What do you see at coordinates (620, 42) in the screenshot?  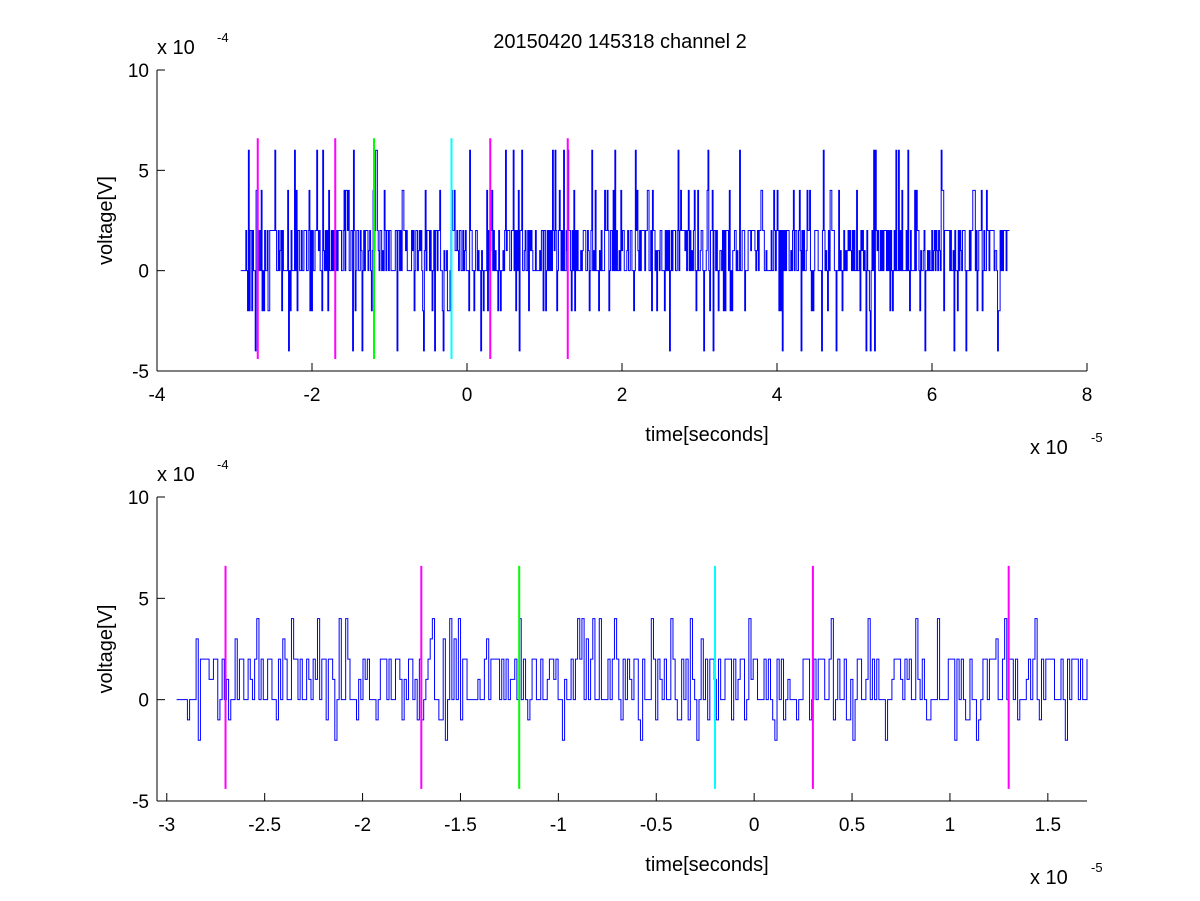 I see `figure-title: 20150420 145318 channel 2` at bounding box center [620, 42].